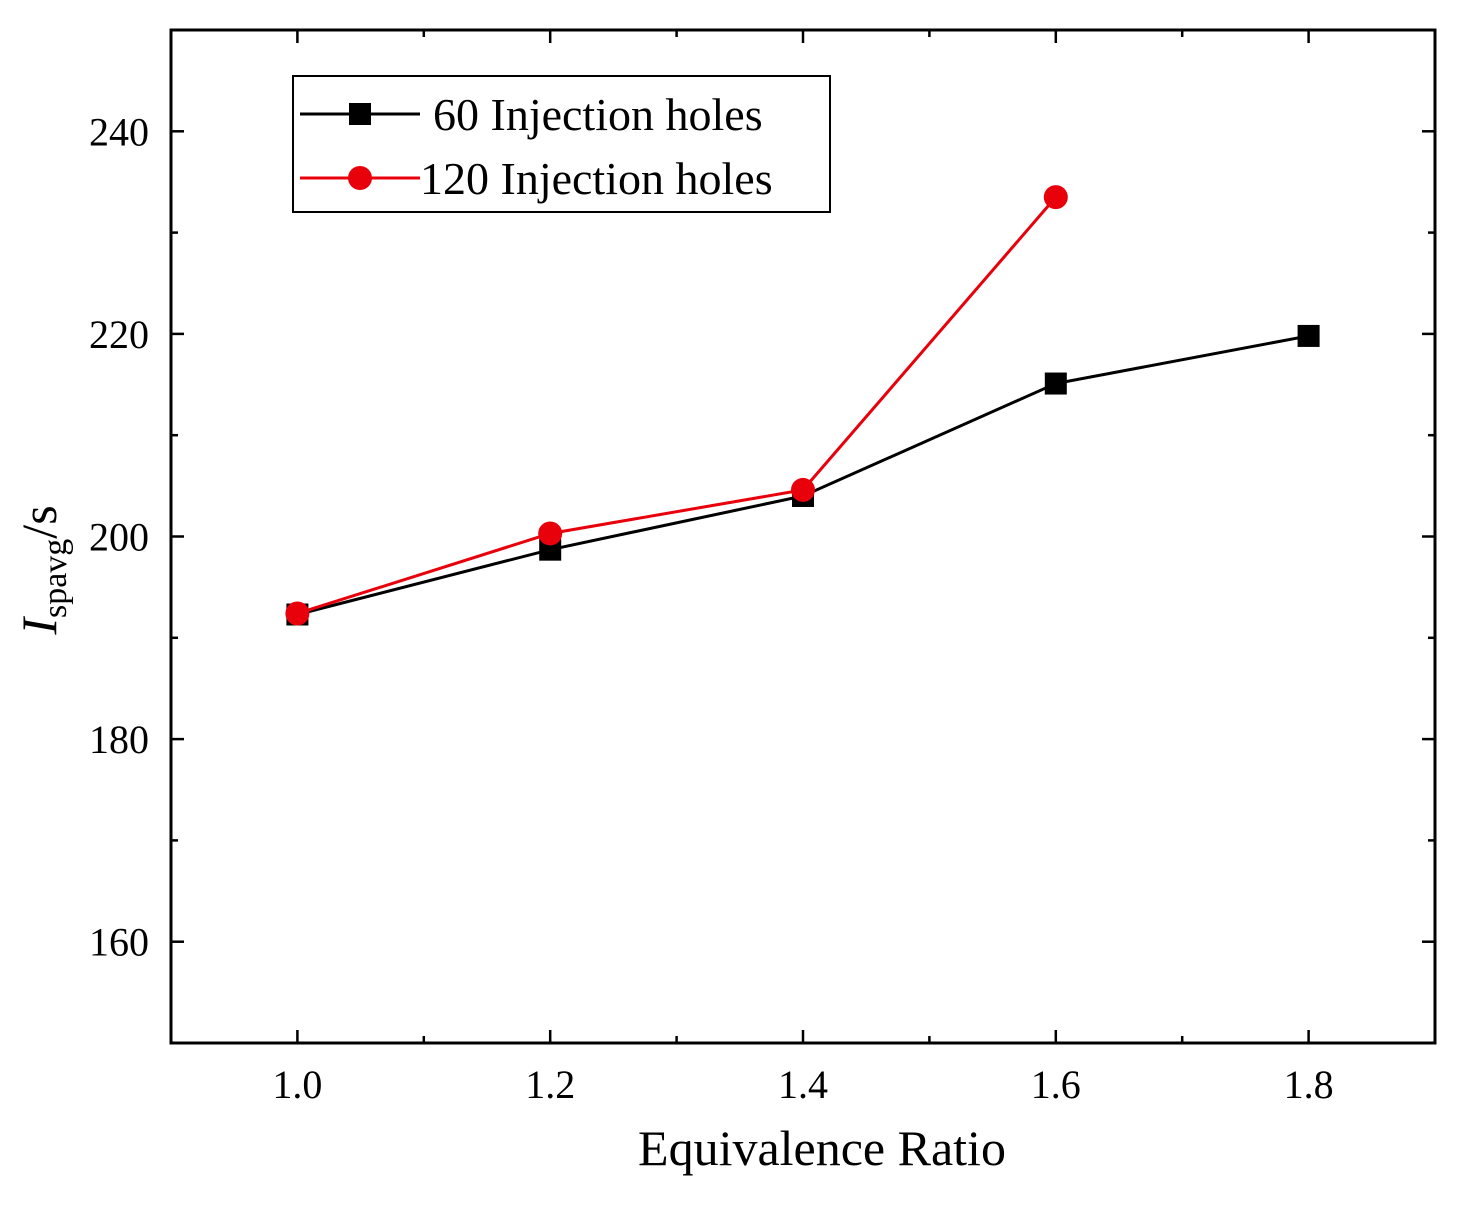  I want to click on y-tick-label: 180, so click(119, 739).